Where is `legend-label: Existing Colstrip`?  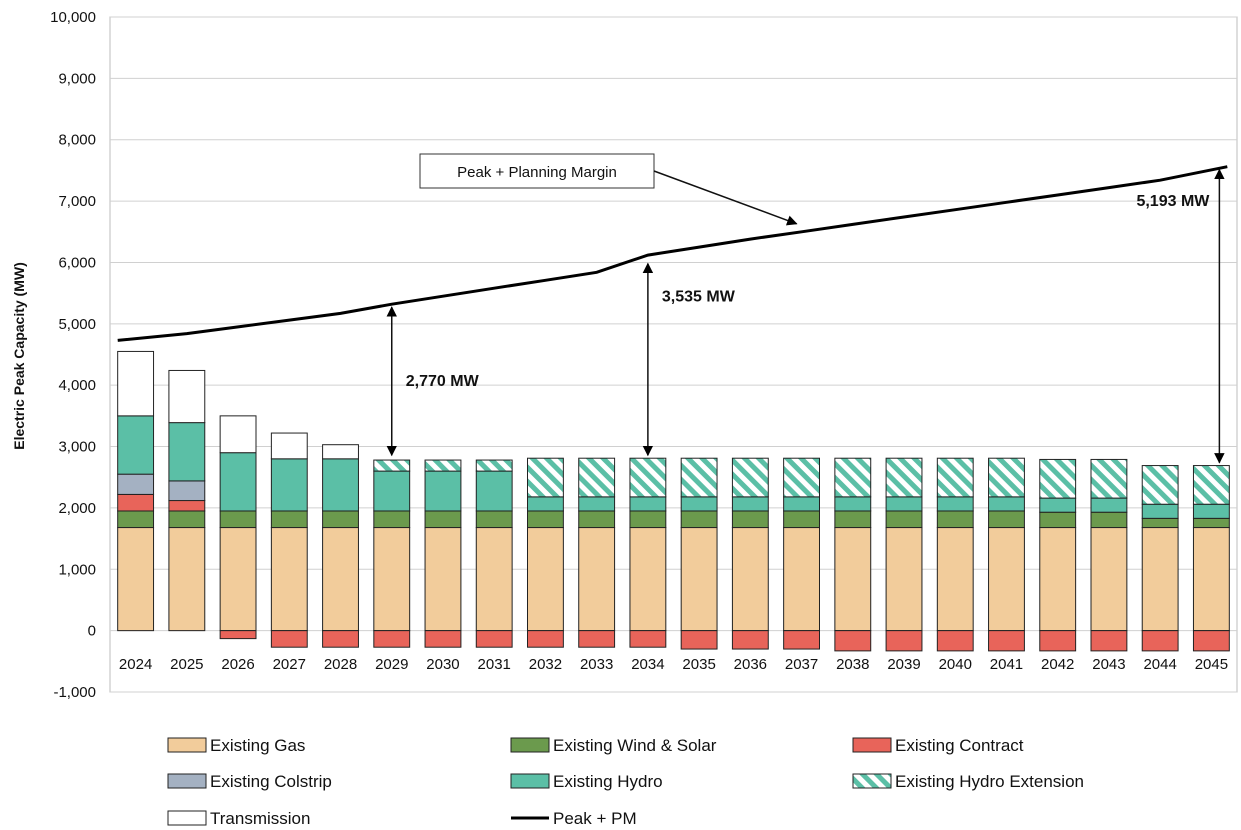 legend-label: Existing Colstrip is located at coordinates (271, 781).